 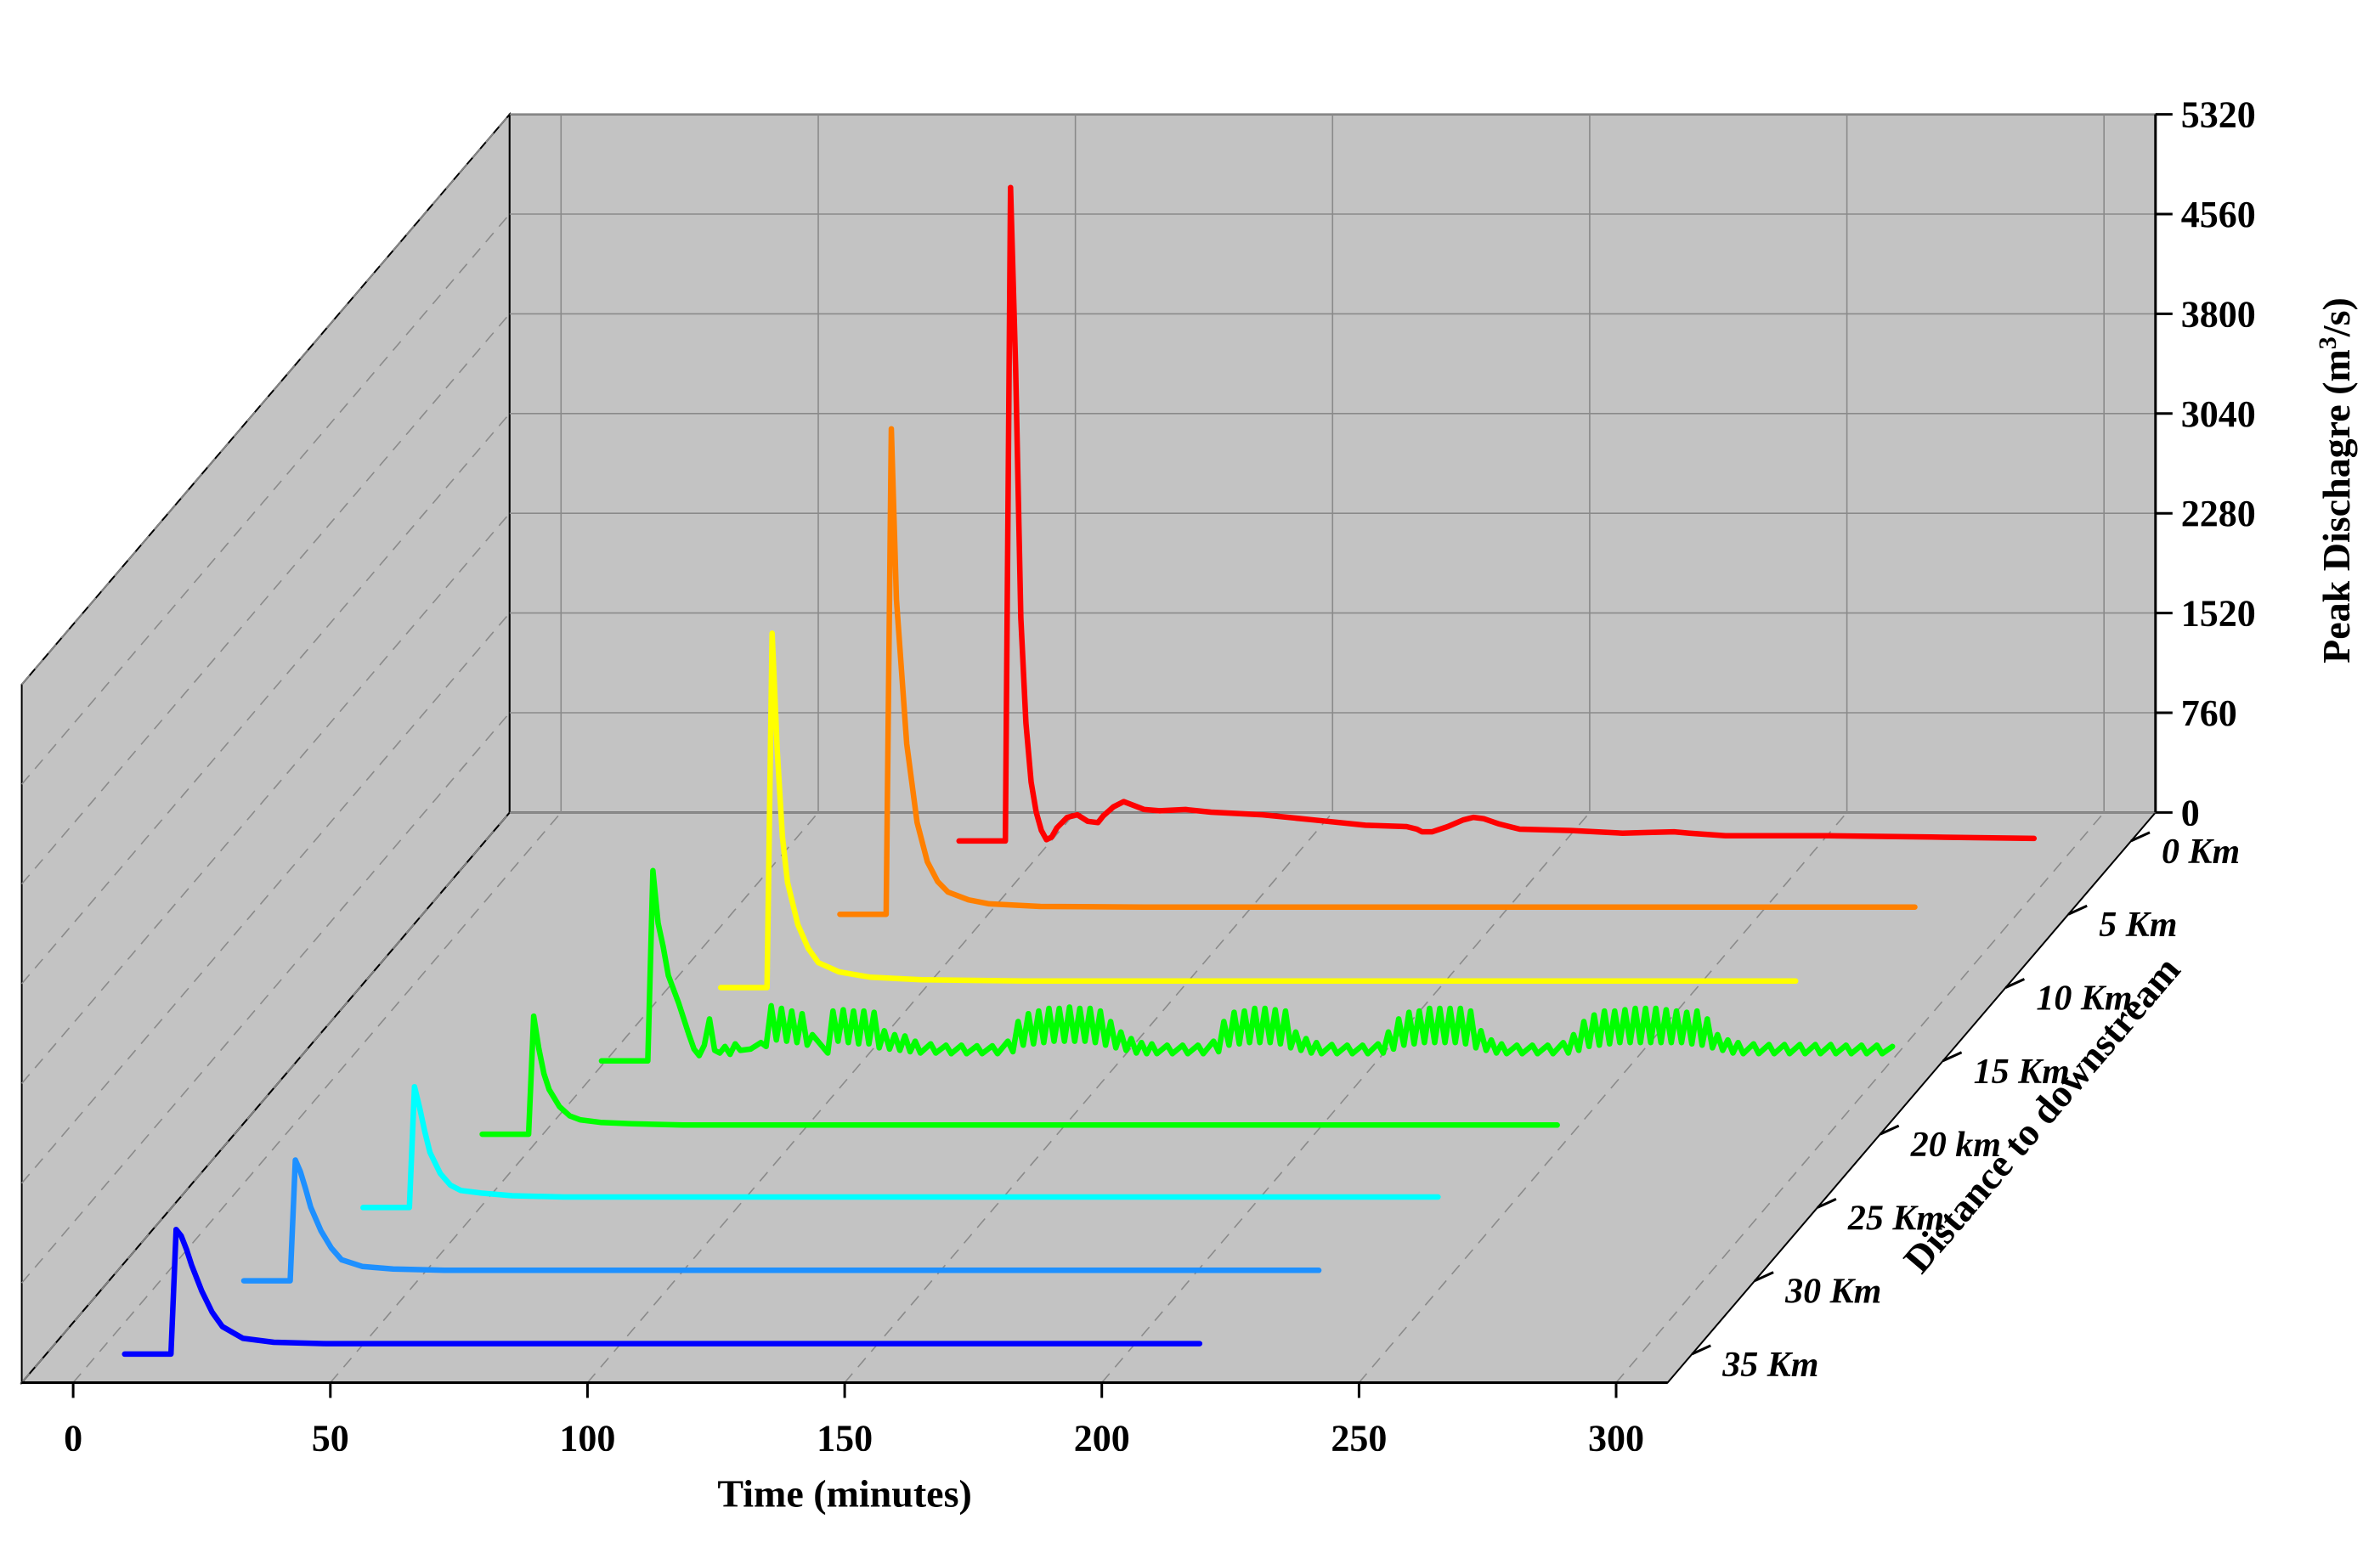 What do you see at coordinates (1616, 1439) in the screenshot?
I see `x-tick-label: 300` at bounding box center [1616, 1439].